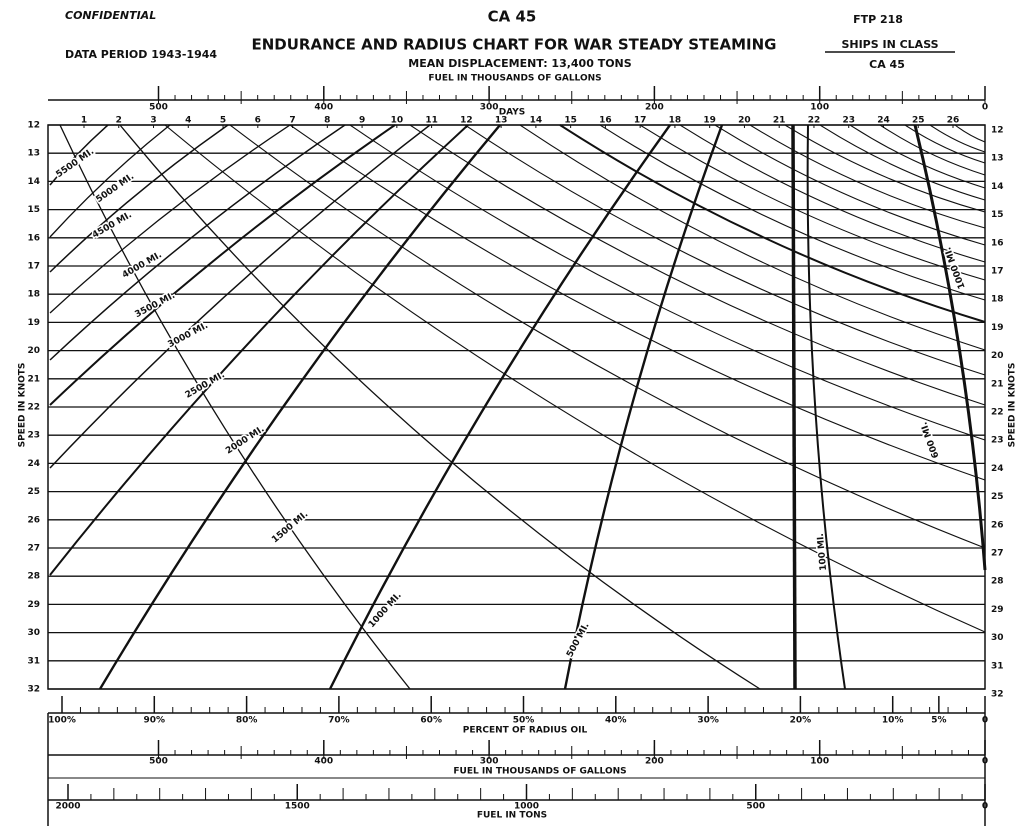  Describe the element at coordinates (997, 441) in the screenshot. I see `speed-label-right: 23` at that location.